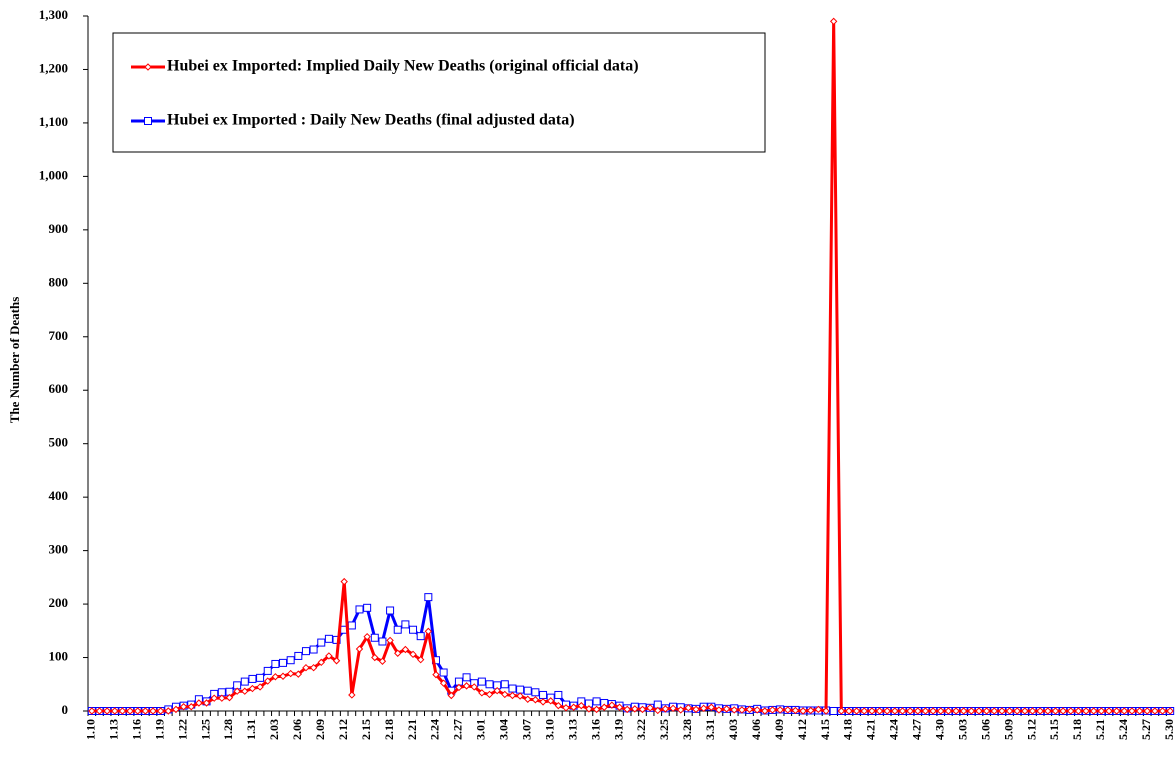 This screenshot has width=1176, height=765. I want to click on y-axis-label: The Number of Deaths, so click(14, 360).